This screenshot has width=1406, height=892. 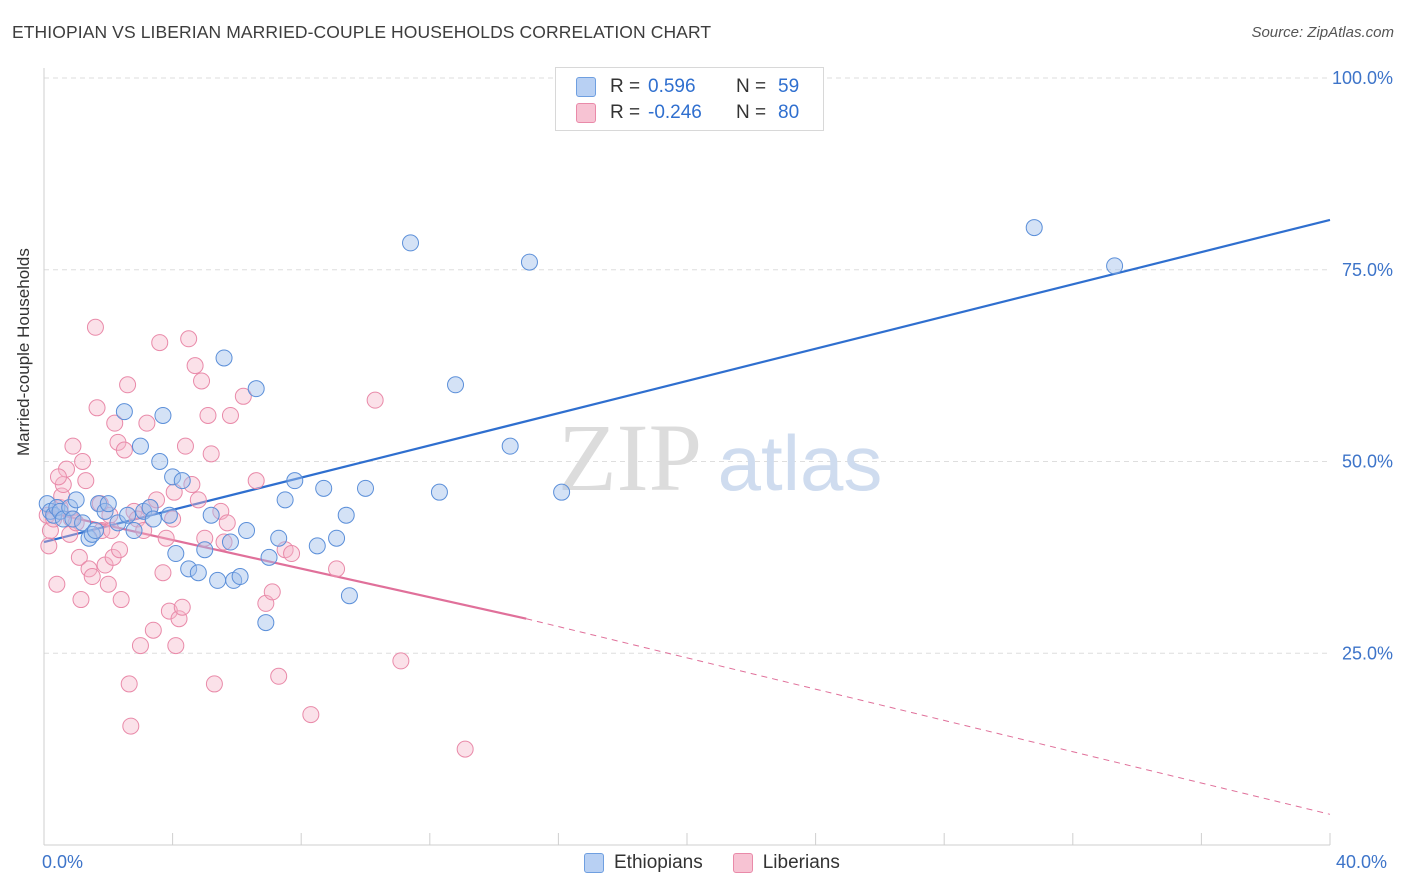 I want to click on legend-row-ethiopians: R = 0.596 N = 59, so click(x=687, y=87).